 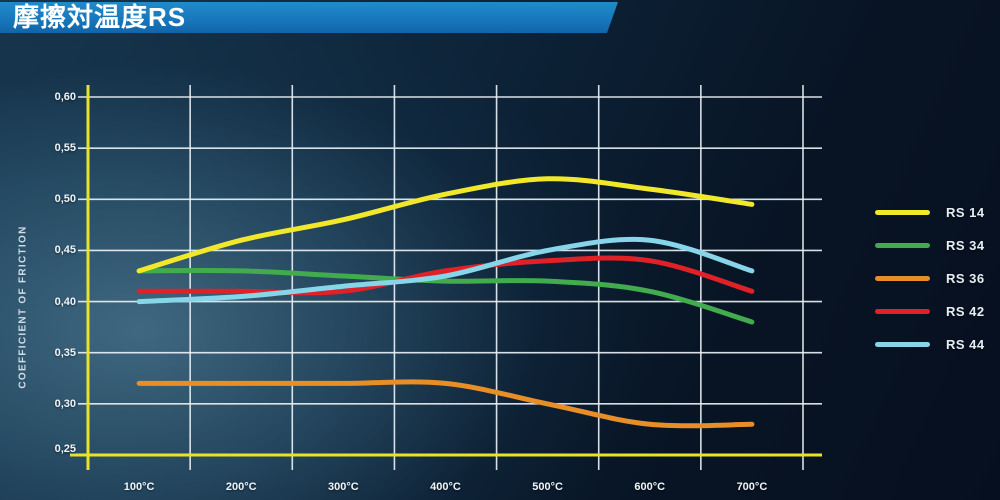 What do you see at coordinates (965, 212) in the screenshot?
I see `legend-label: RS 14` at bounding box center [965, 212].